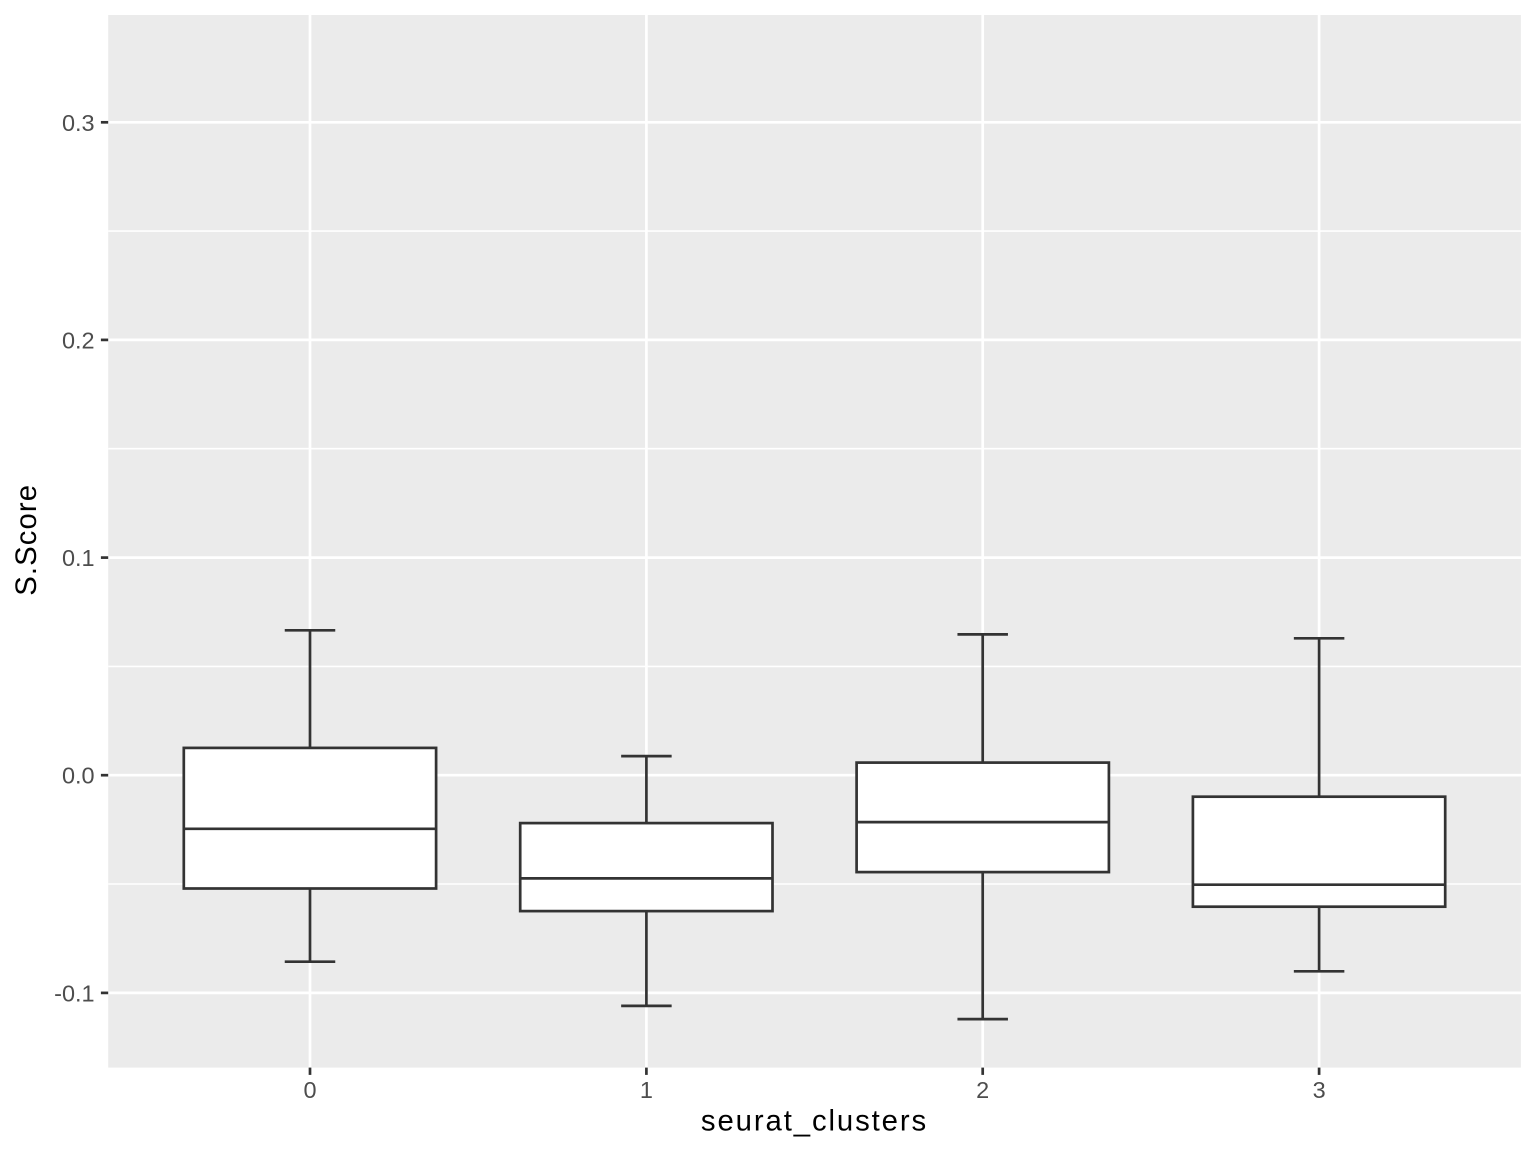  What do you see at coordinates (814, 1121) in the screenshot?
I see `svg-text: seurat_clusters` at bounding box center [814, 1121].